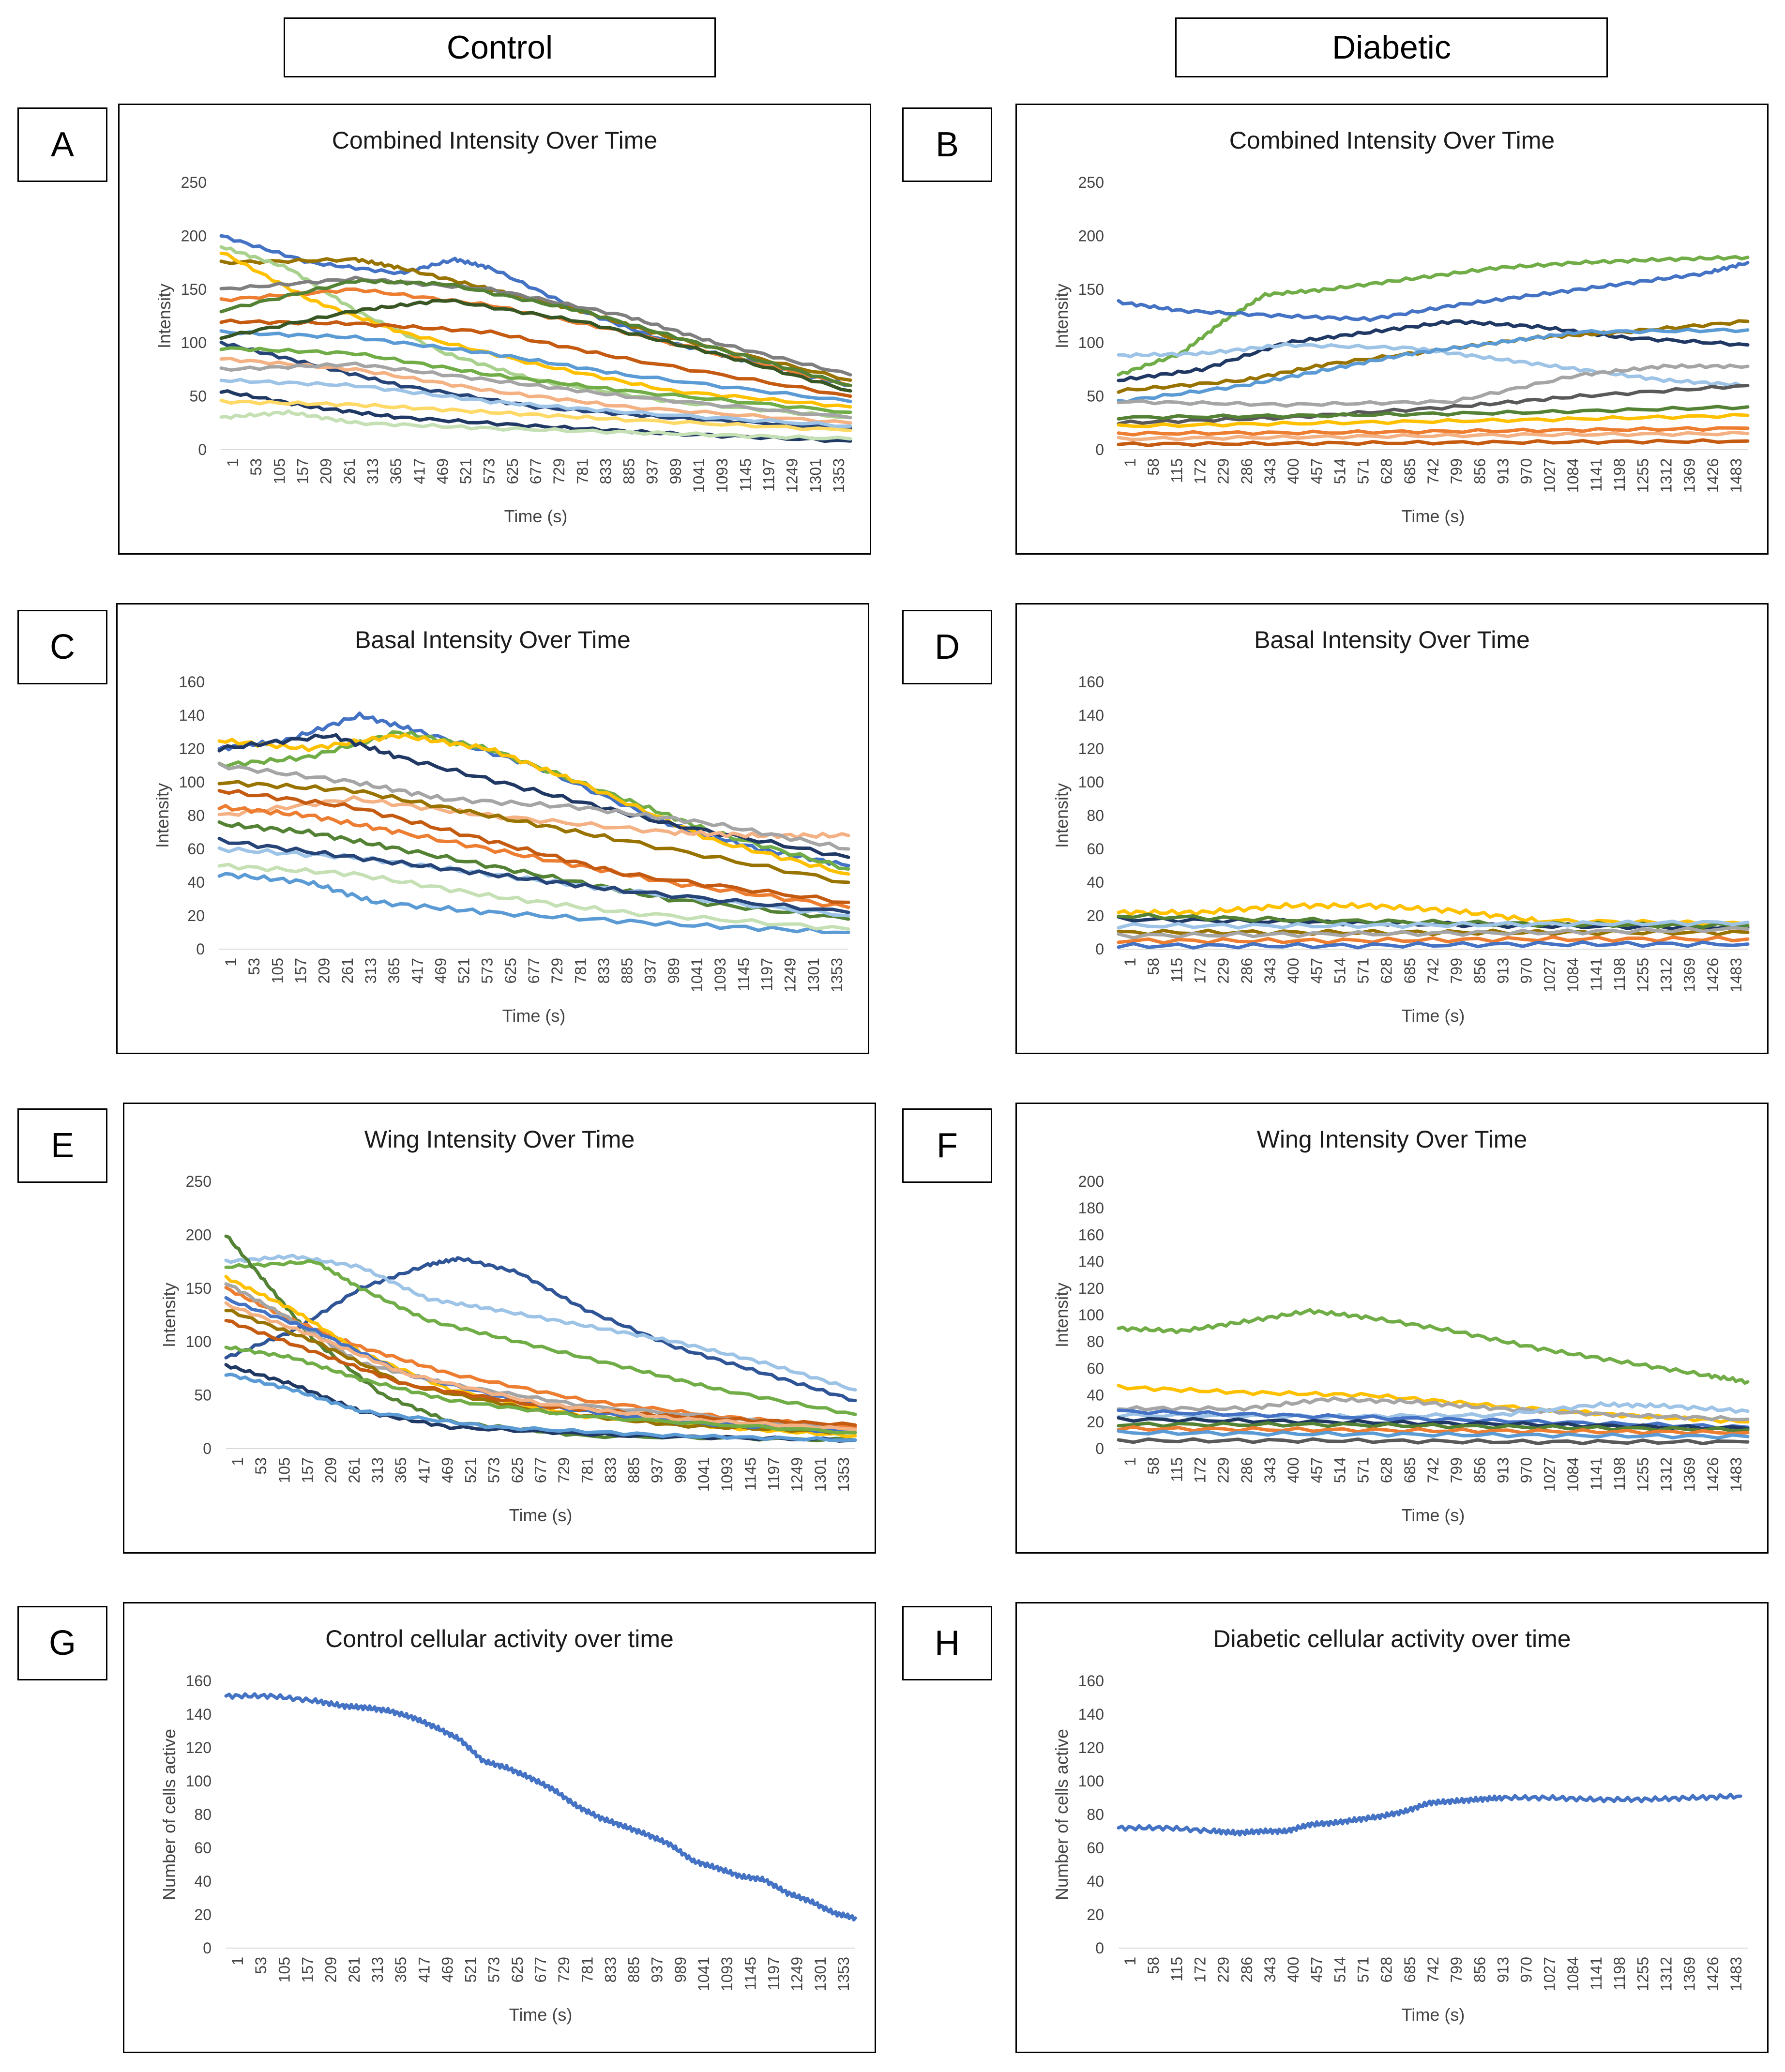 The width and height of the screenshot is (1785, 2072). Describe the element at coordinates (464, 971) in the screenshot. I see `x-tick-label: 521` at that location.